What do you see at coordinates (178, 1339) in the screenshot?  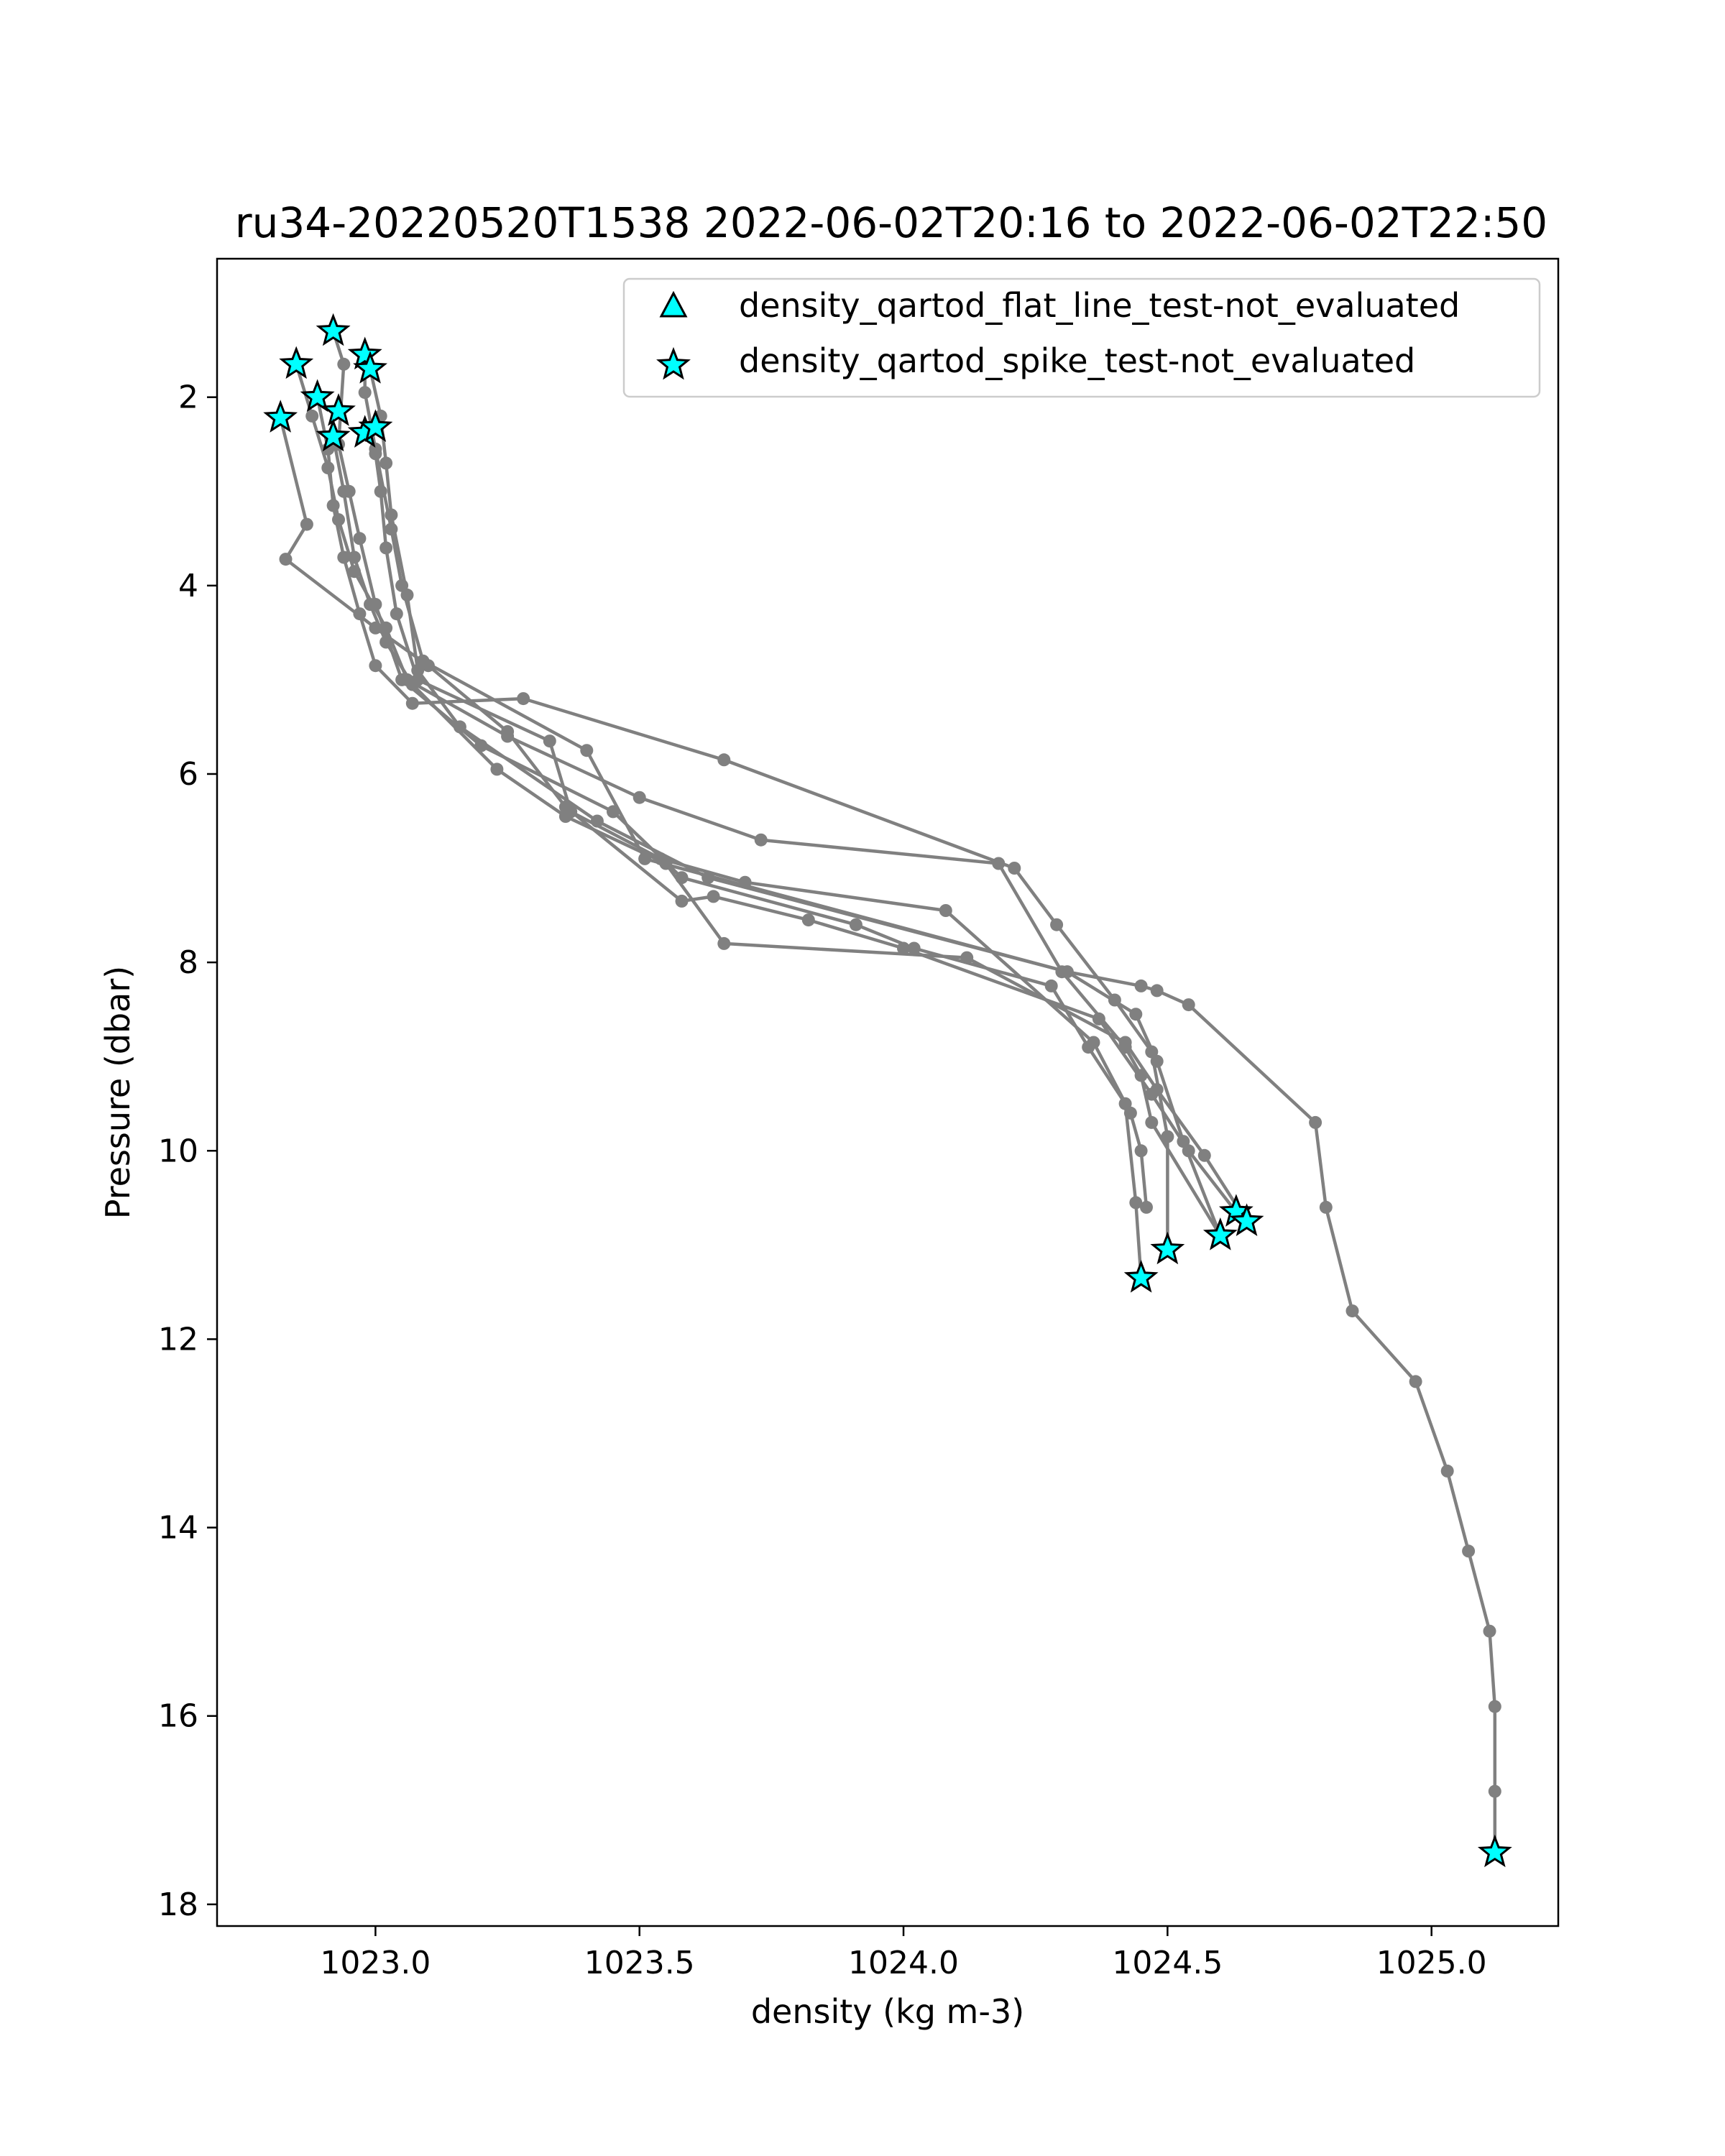 I see `y-tick-label: 12` at bounding box center [178, 1339].